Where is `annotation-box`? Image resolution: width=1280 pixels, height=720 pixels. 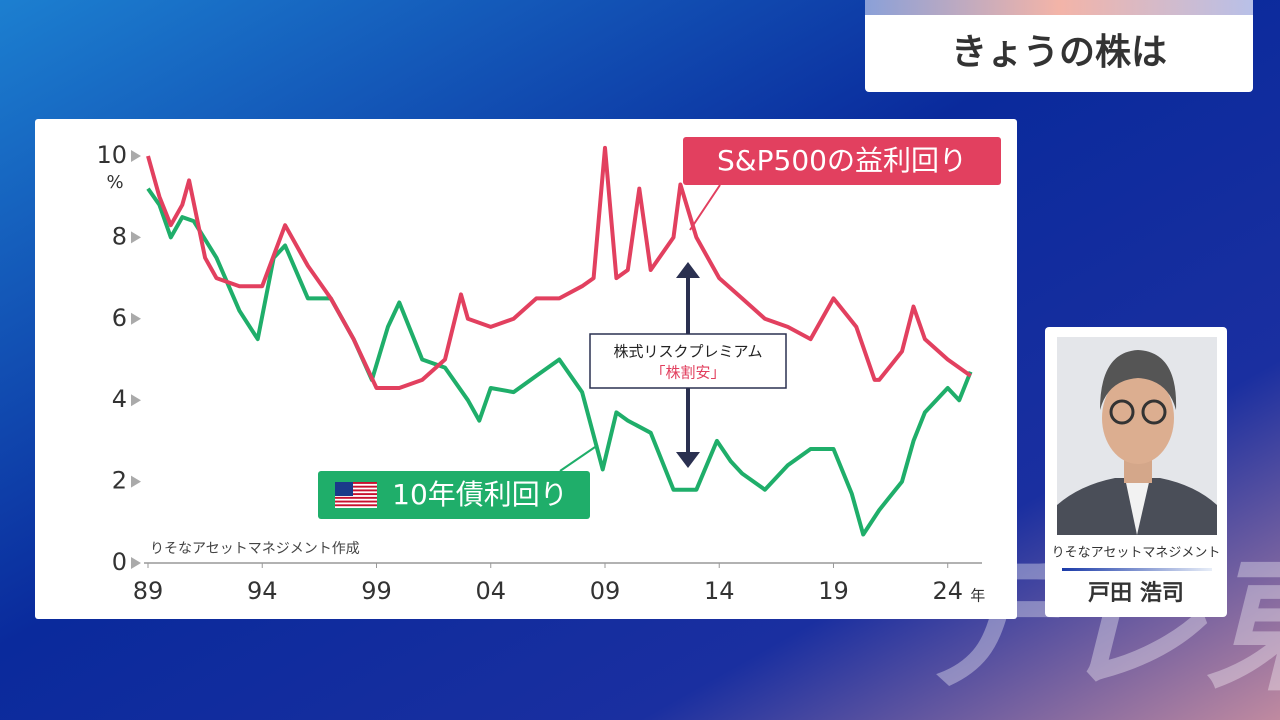
annotation-box is located at coordinates (688, 361).